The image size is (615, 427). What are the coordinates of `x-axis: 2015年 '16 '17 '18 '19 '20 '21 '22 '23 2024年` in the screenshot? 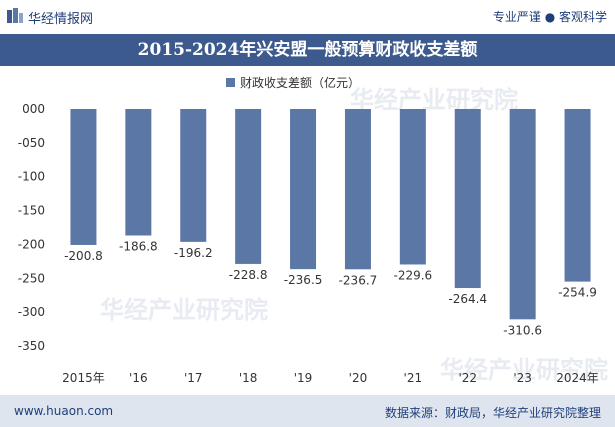 It's located at (330, 378).